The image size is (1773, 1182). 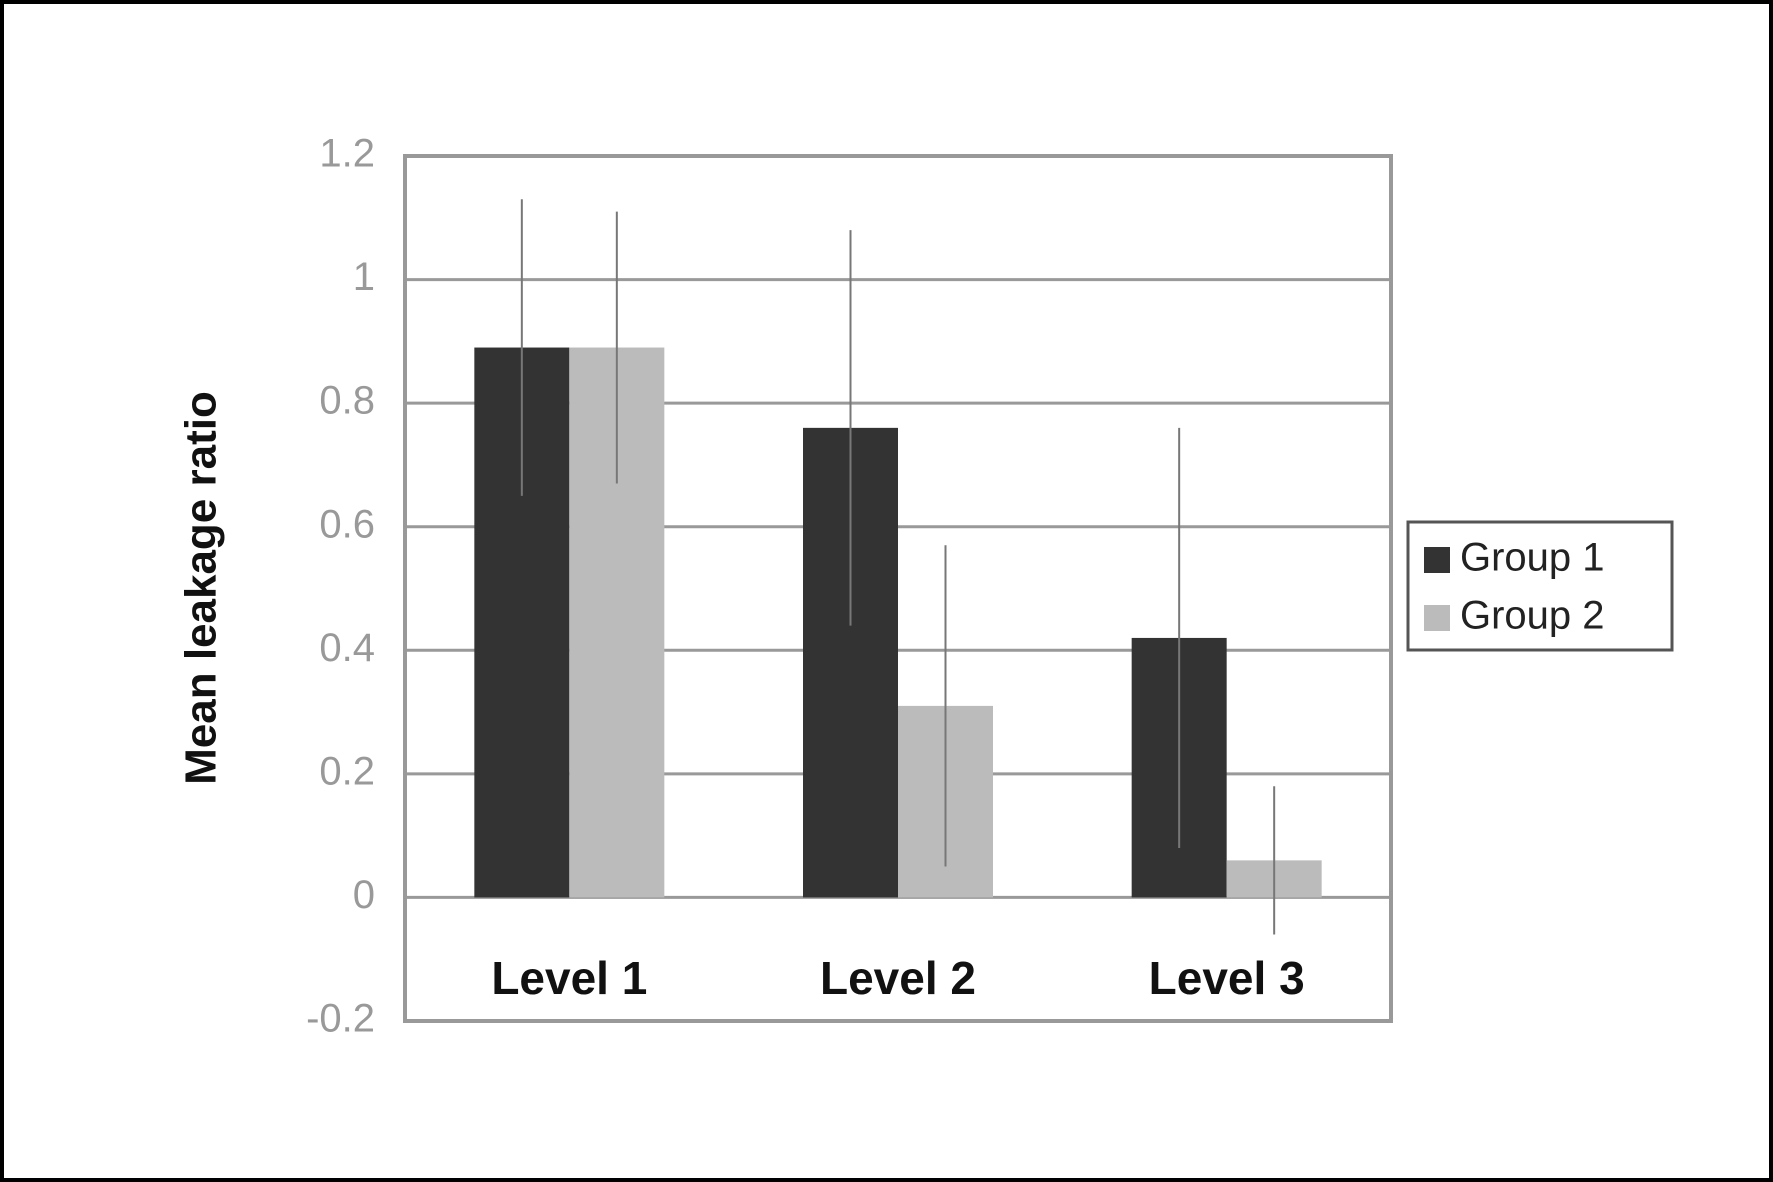 What do you see at coordinates (364, 895) in the screenshot?
I see `y-tick-label: 0` at bounding box center [364, 895].